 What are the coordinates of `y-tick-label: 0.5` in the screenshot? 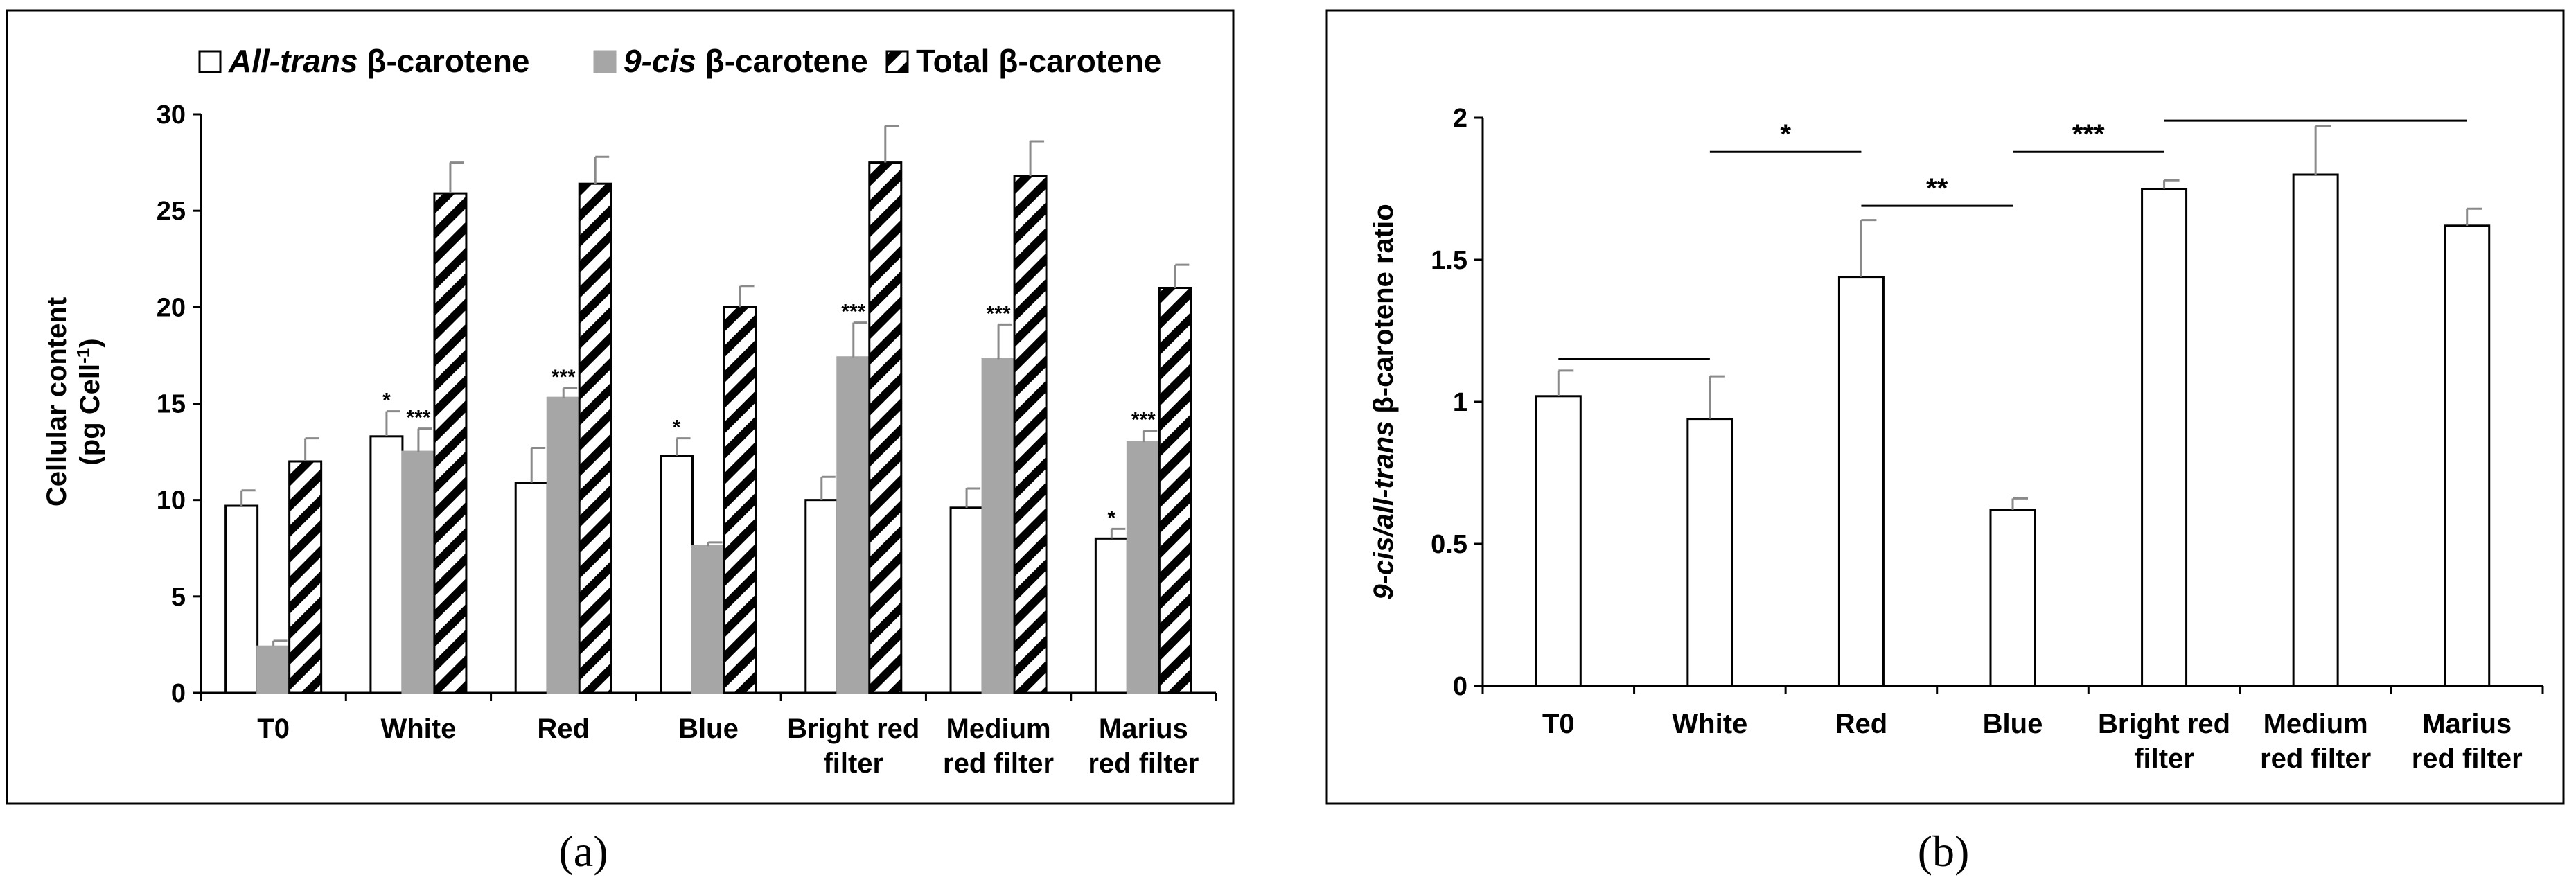 It's located at (1449, 544).